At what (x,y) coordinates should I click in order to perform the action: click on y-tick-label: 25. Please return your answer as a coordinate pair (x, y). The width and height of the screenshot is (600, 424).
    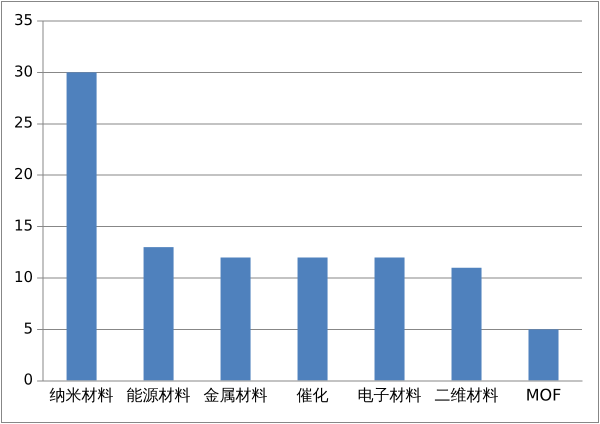
    Looking at the image, I should click on (24, 123).